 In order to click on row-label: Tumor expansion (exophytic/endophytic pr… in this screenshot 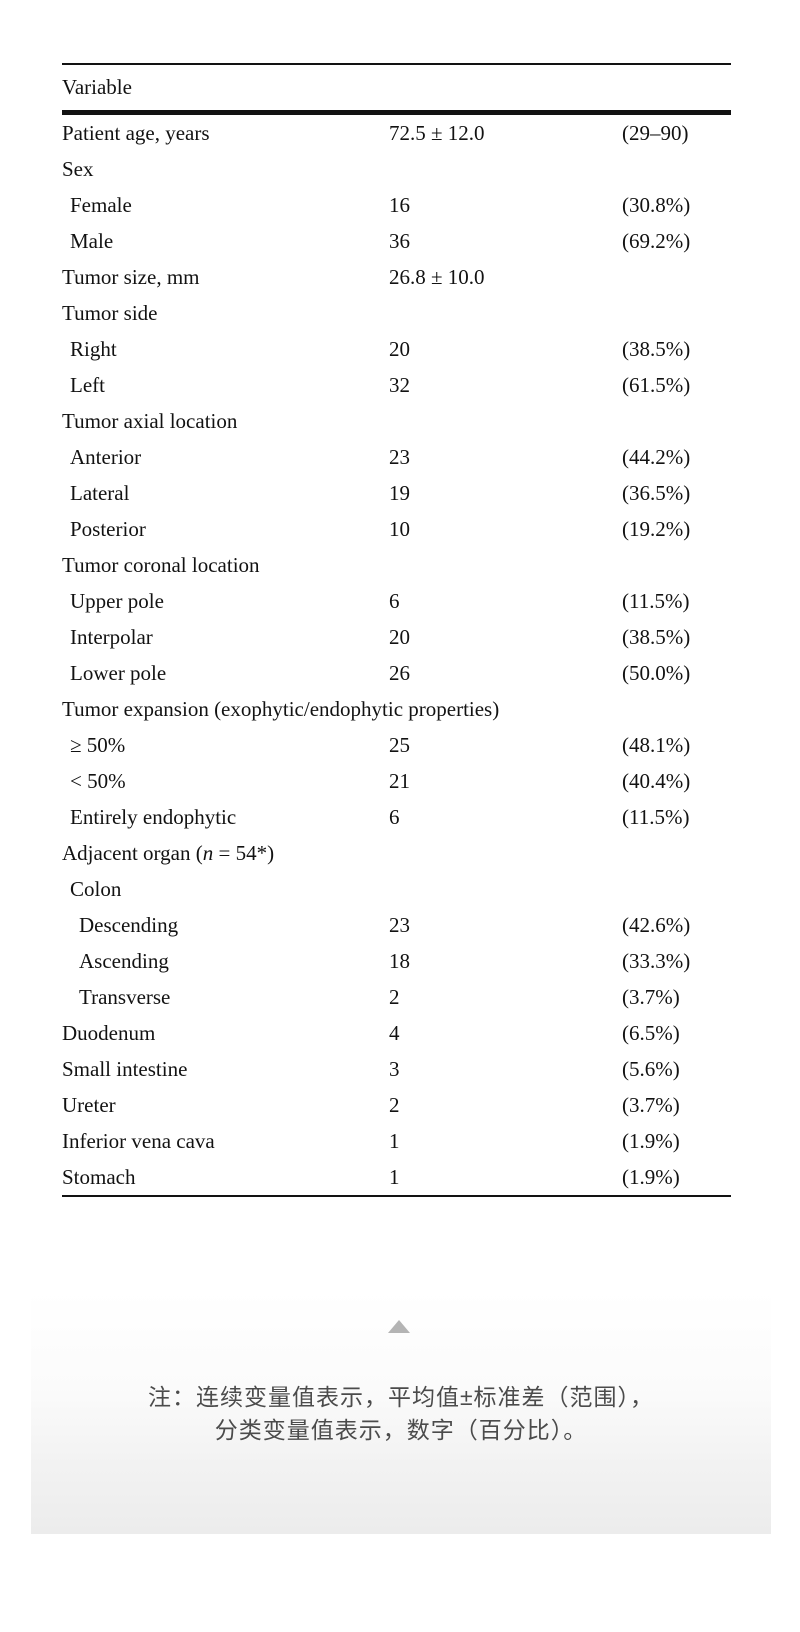, I will do `click(281, 709)`.